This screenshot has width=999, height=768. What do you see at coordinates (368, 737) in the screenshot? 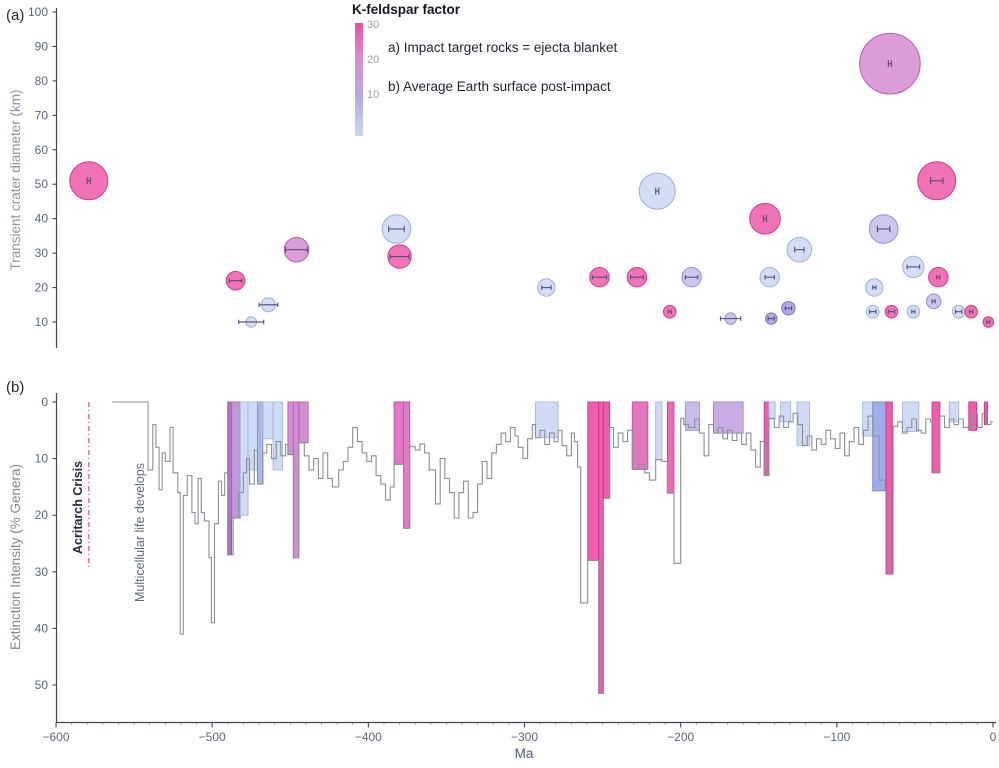
I see `x-axis-tick-label: −400` at bounding box center [368, 737].